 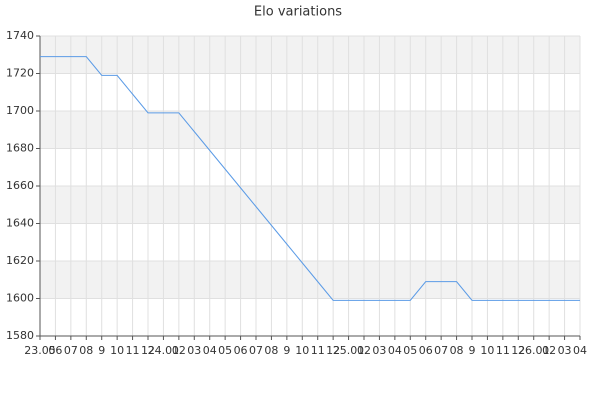 I want to click on y-tick-label: 1600, so click(x=20, y=298).